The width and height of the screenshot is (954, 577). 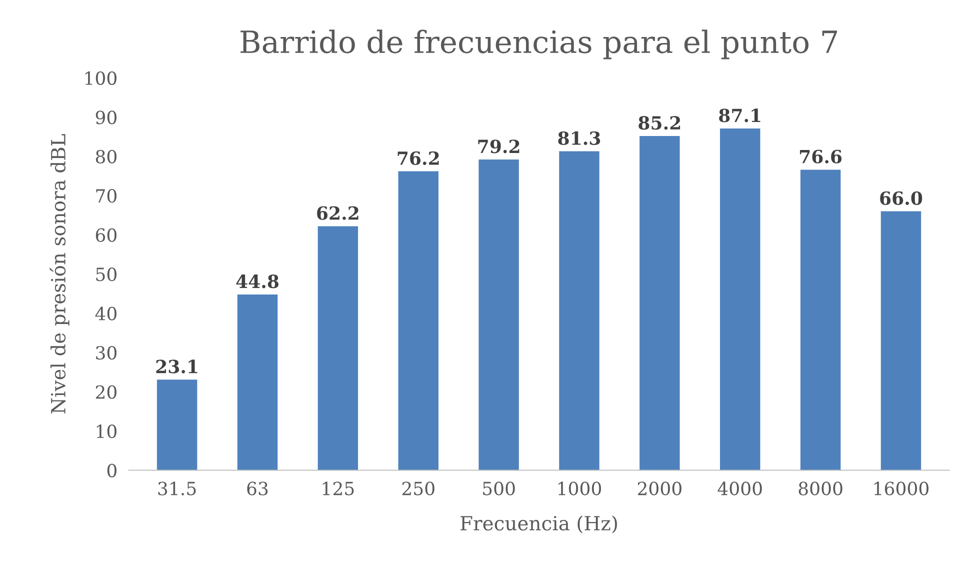 I want to click on y-tick-label: 70, so click(x=106, y=196).